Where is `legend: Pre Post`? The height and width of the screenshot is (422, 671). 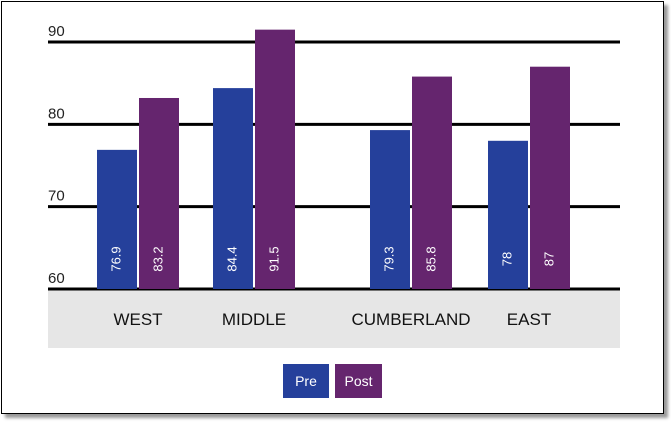
legend: Pre Post is located at coordinates (332, 381).